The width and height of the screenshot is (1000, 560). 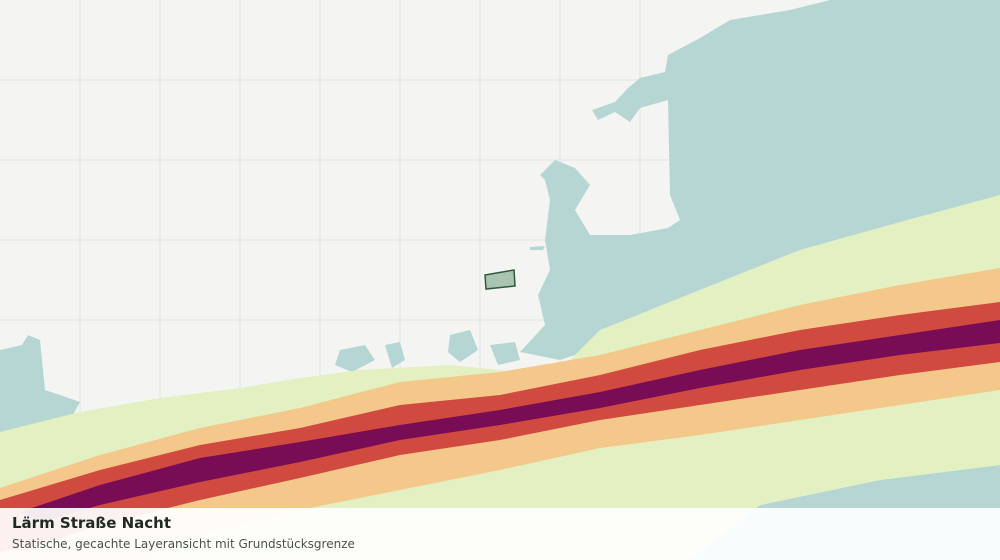 What do you see at coordinates (500, 534) in the screenshot?
I see `legend-panel` at bounding box center [500, 534].